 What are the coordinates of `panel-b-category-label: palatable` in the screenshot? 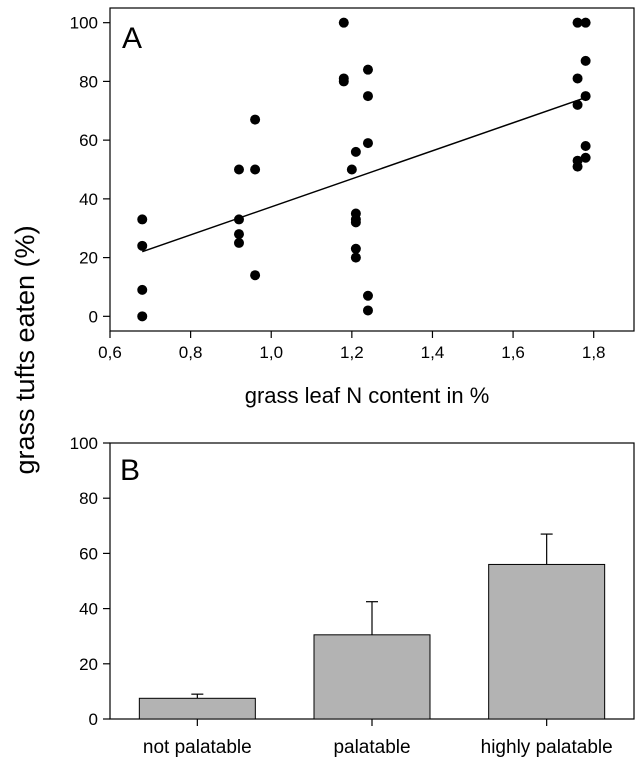 It's located at (371, 747).